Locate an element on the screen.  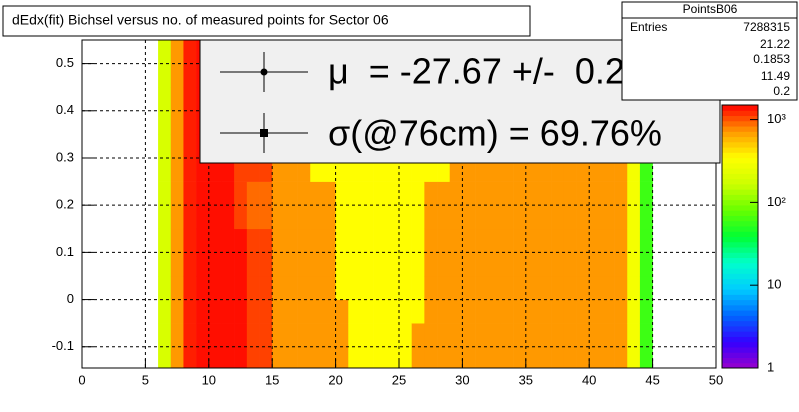
palette-frame is located at coordinates (740, 236).